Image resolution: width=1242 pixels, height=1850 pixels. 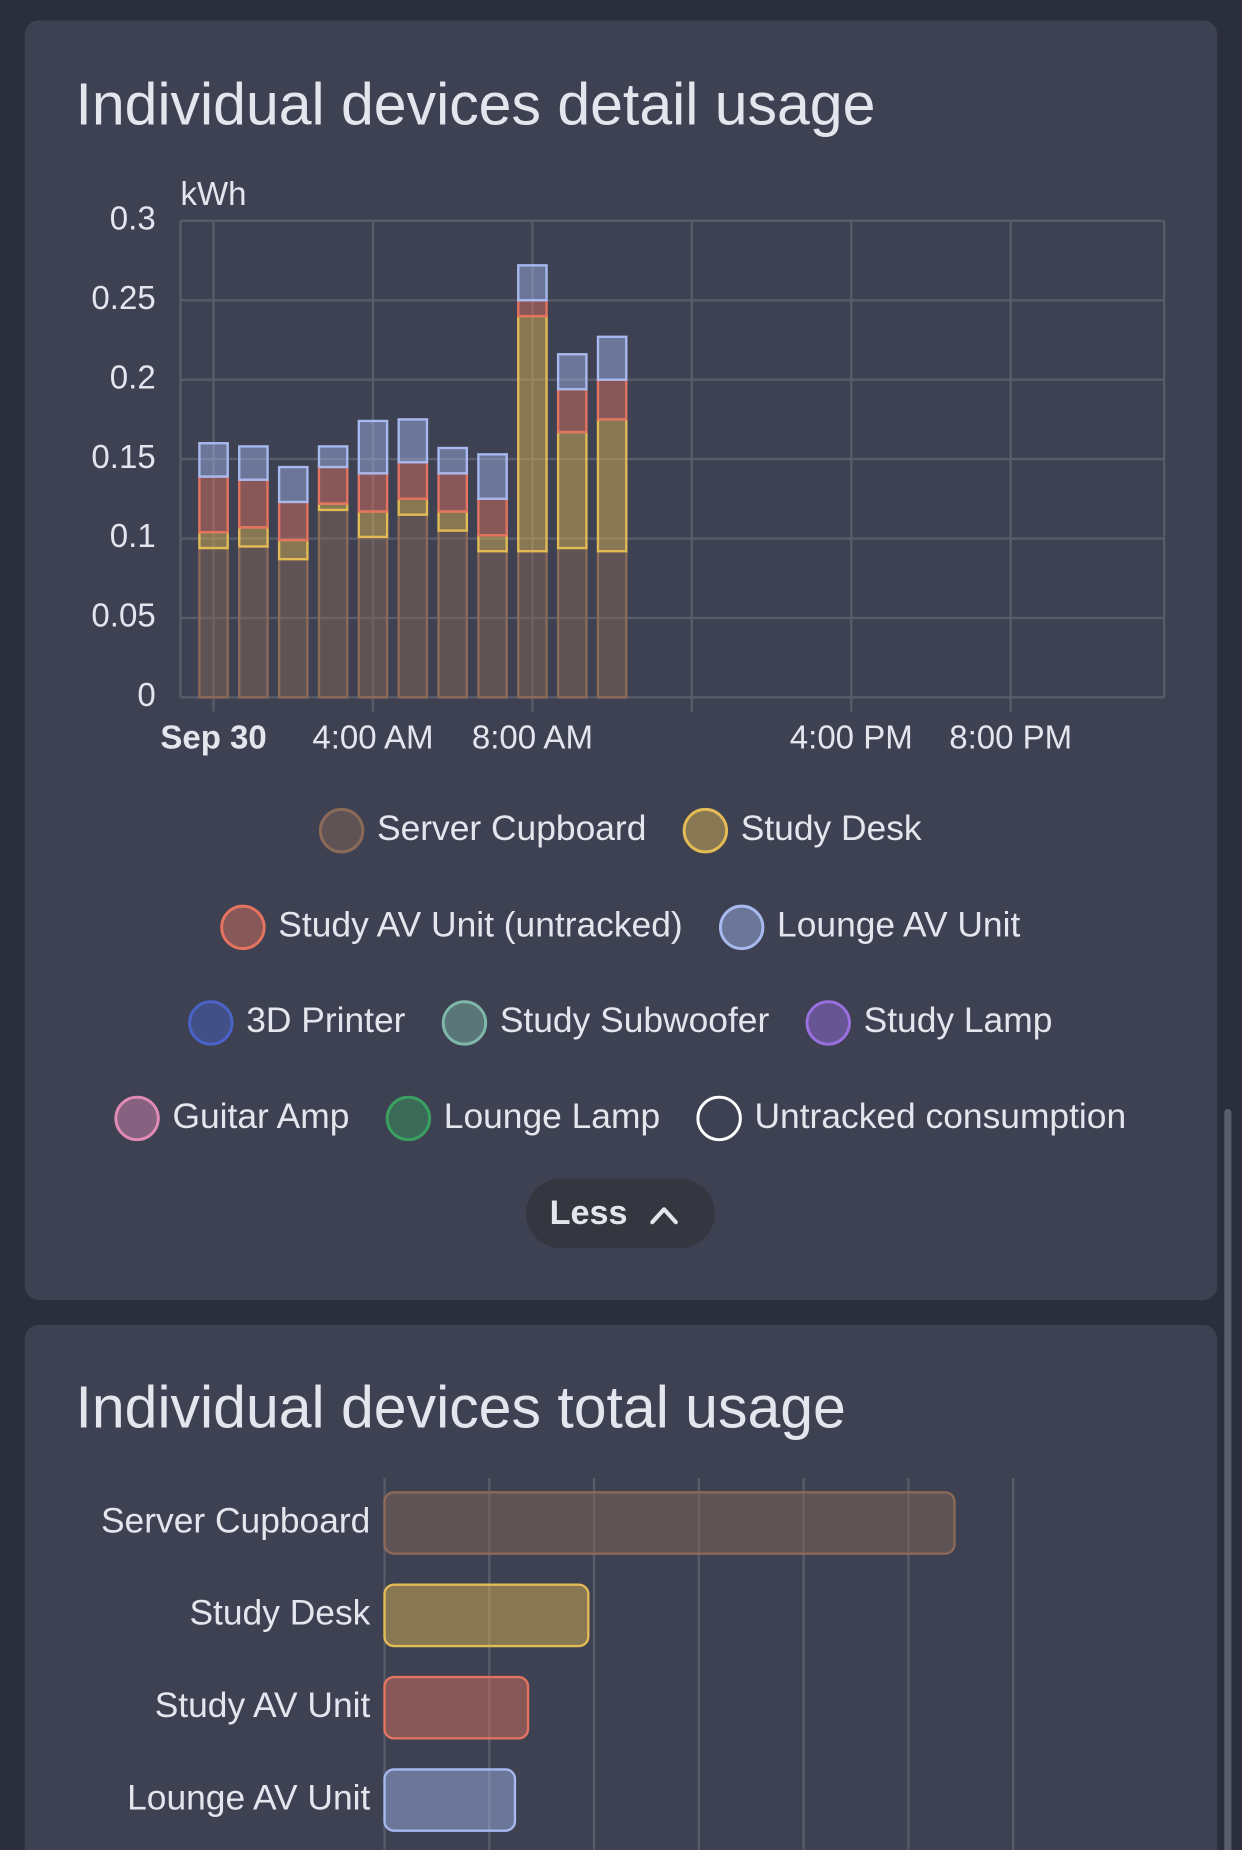 What do you see at coordinates (851, 737) in the screenshot?
I see `x-tick-label: 4:00 PM` at bounding box center [851, 737].